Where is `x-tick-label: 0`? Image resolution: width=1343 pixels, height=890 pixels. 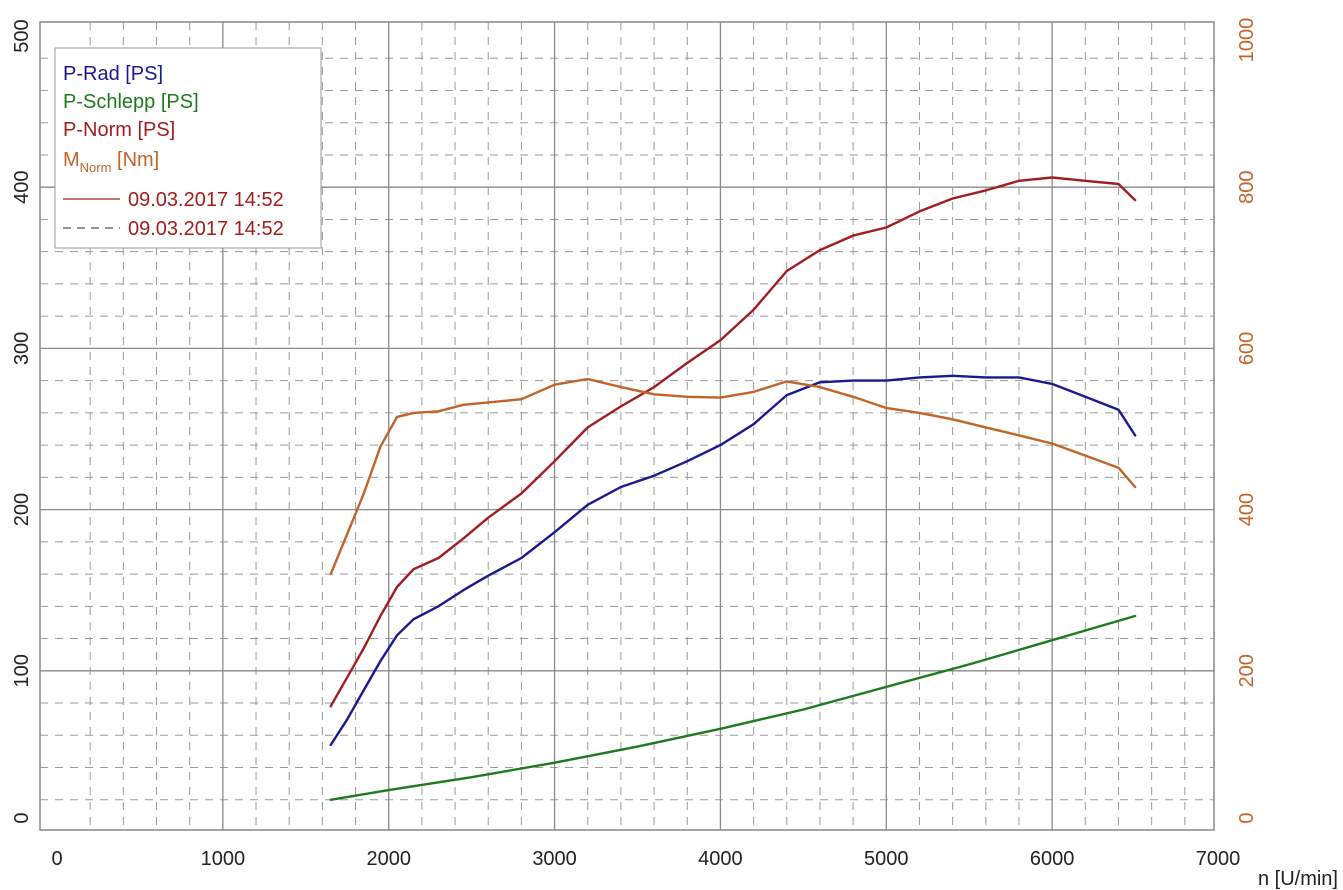 x-tick-label: 0 is located at coordinates (56, 859).